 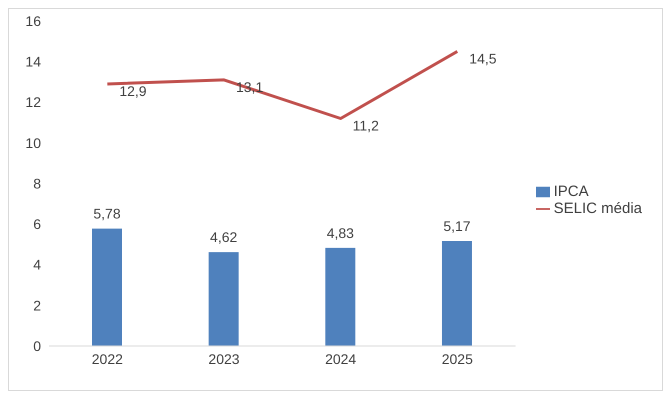 What do you see at coordinates (340, 358) in the screenshot?
I see `x-tick-label: 2024` at bounding box center [340, 358].